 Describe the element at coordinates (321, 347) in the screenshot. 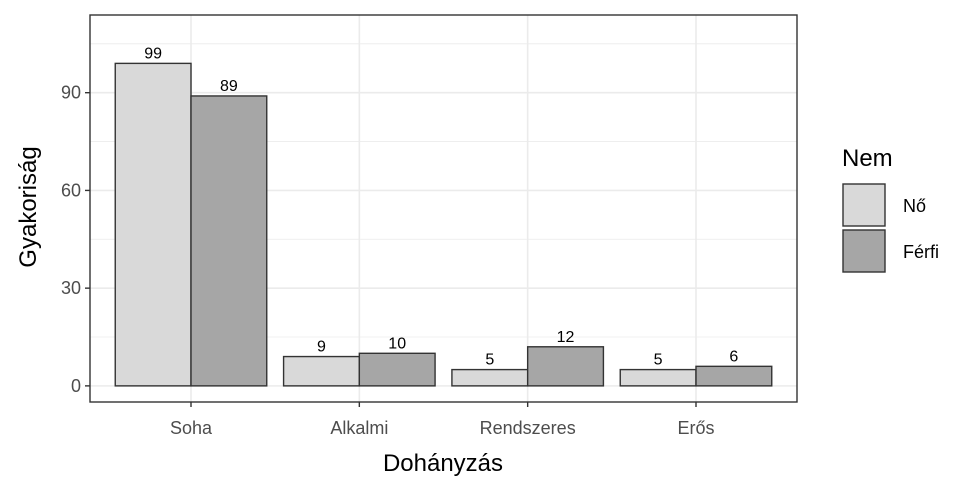

I see `bar-value-label: 9` at that location.